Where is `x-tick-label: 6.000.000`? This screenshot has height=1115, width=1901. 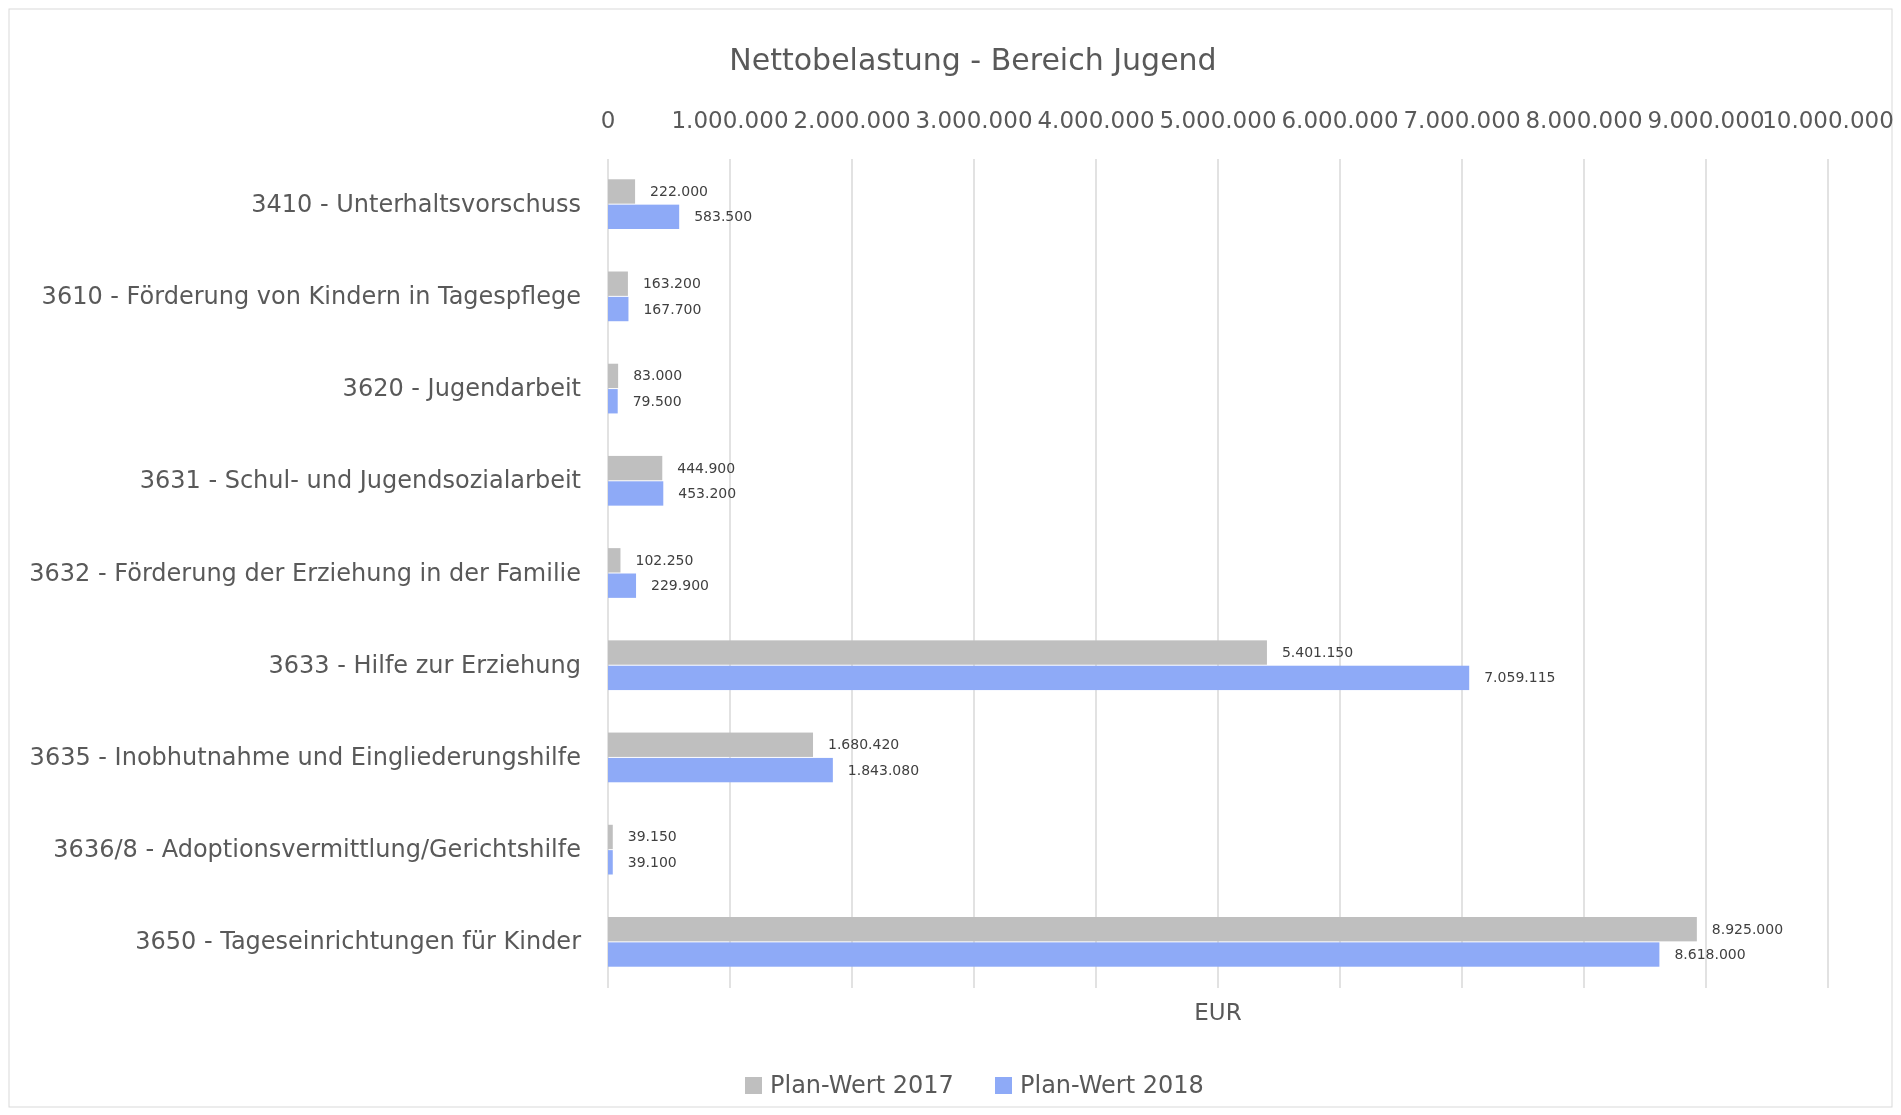
x-tick-label: 6.000.000 is located at coordinates (1340, 120).